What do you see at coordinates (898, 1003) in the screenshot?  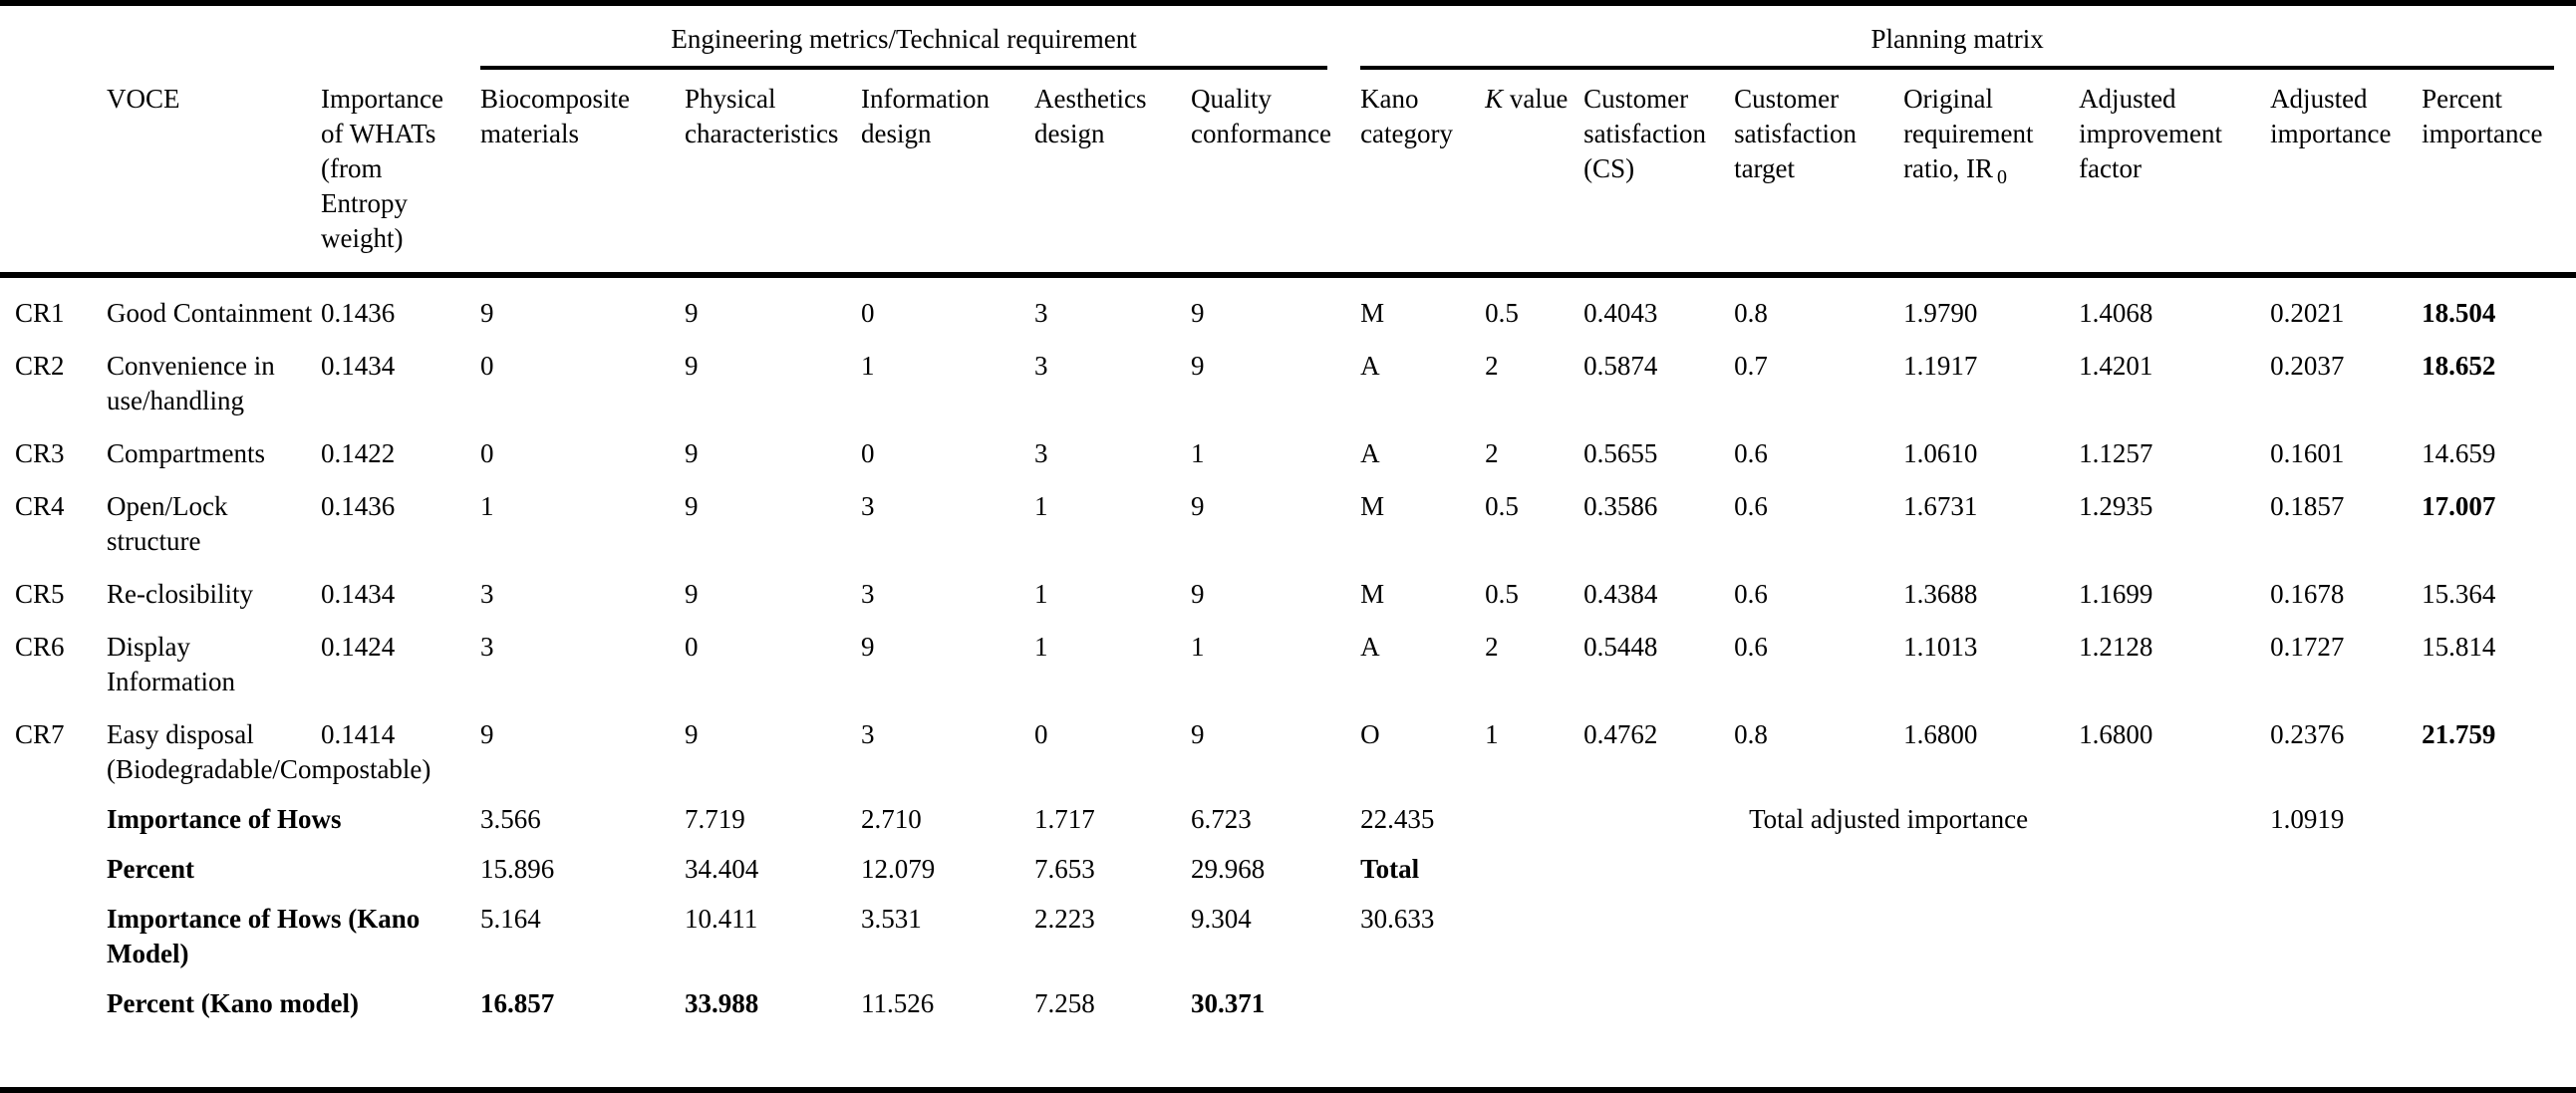 I see `information-kano-percent: 11.526` at bounding box center [898, 1003].